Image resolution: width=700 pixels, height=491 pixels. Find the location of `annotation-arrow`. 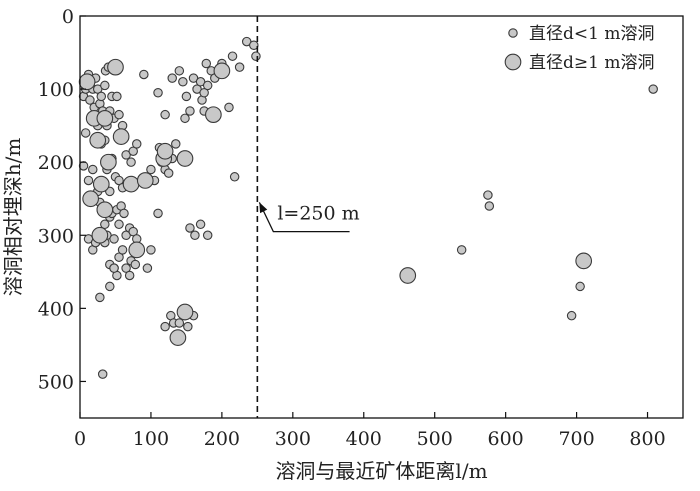

annotation-arrow is located at coordinates (304, 217).